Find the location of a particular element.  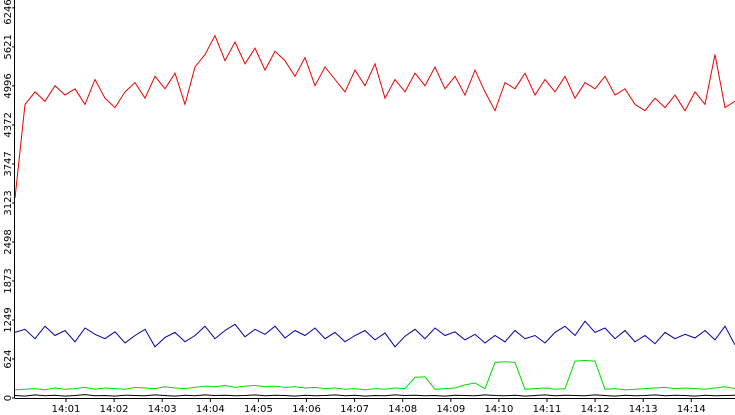

x-tick-label: 14:05 is located at coordinates (258, 409).